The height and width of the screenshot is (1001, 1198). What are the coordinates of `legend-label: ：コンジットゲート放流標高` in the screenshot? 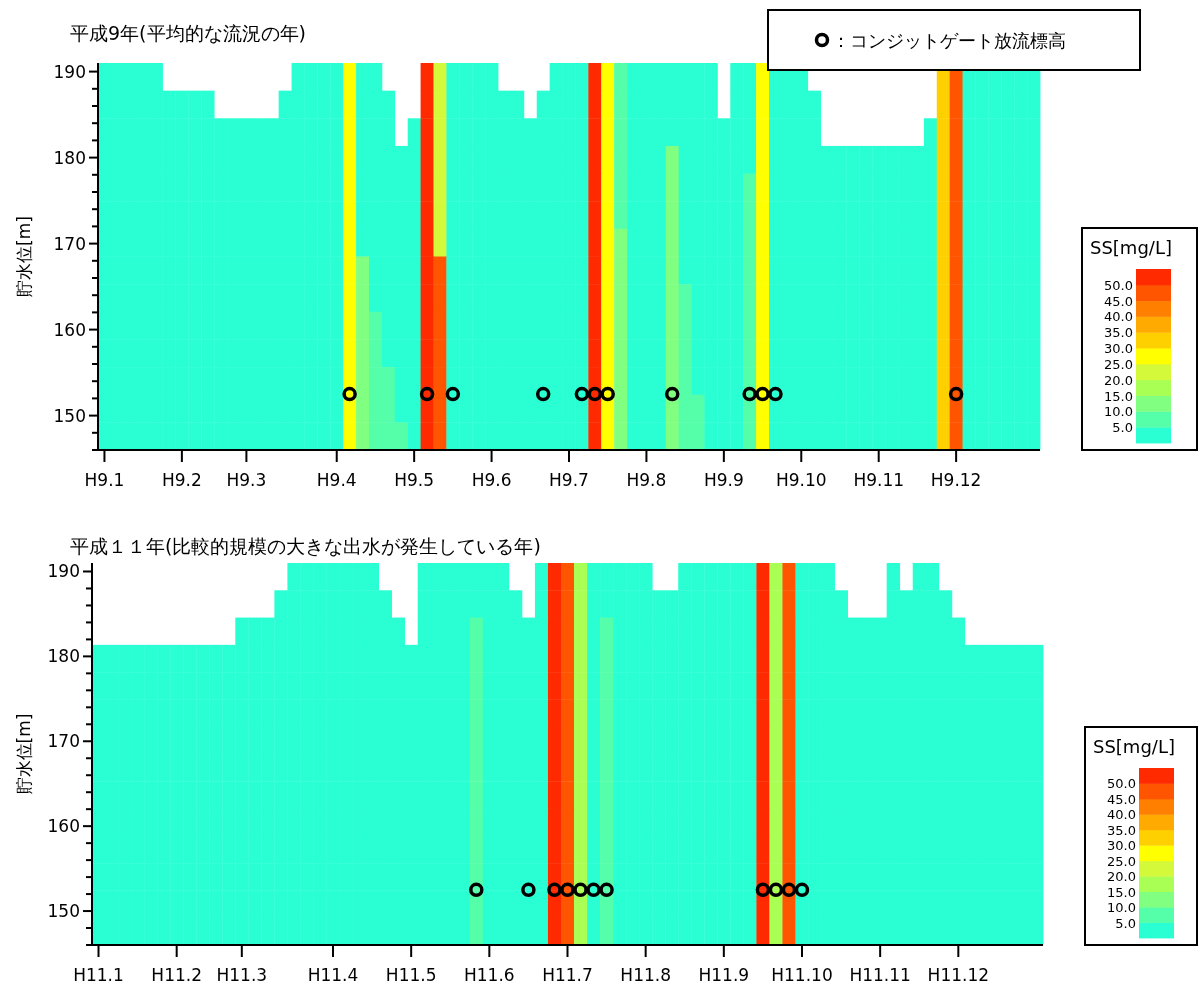 It's located at (949, 40).